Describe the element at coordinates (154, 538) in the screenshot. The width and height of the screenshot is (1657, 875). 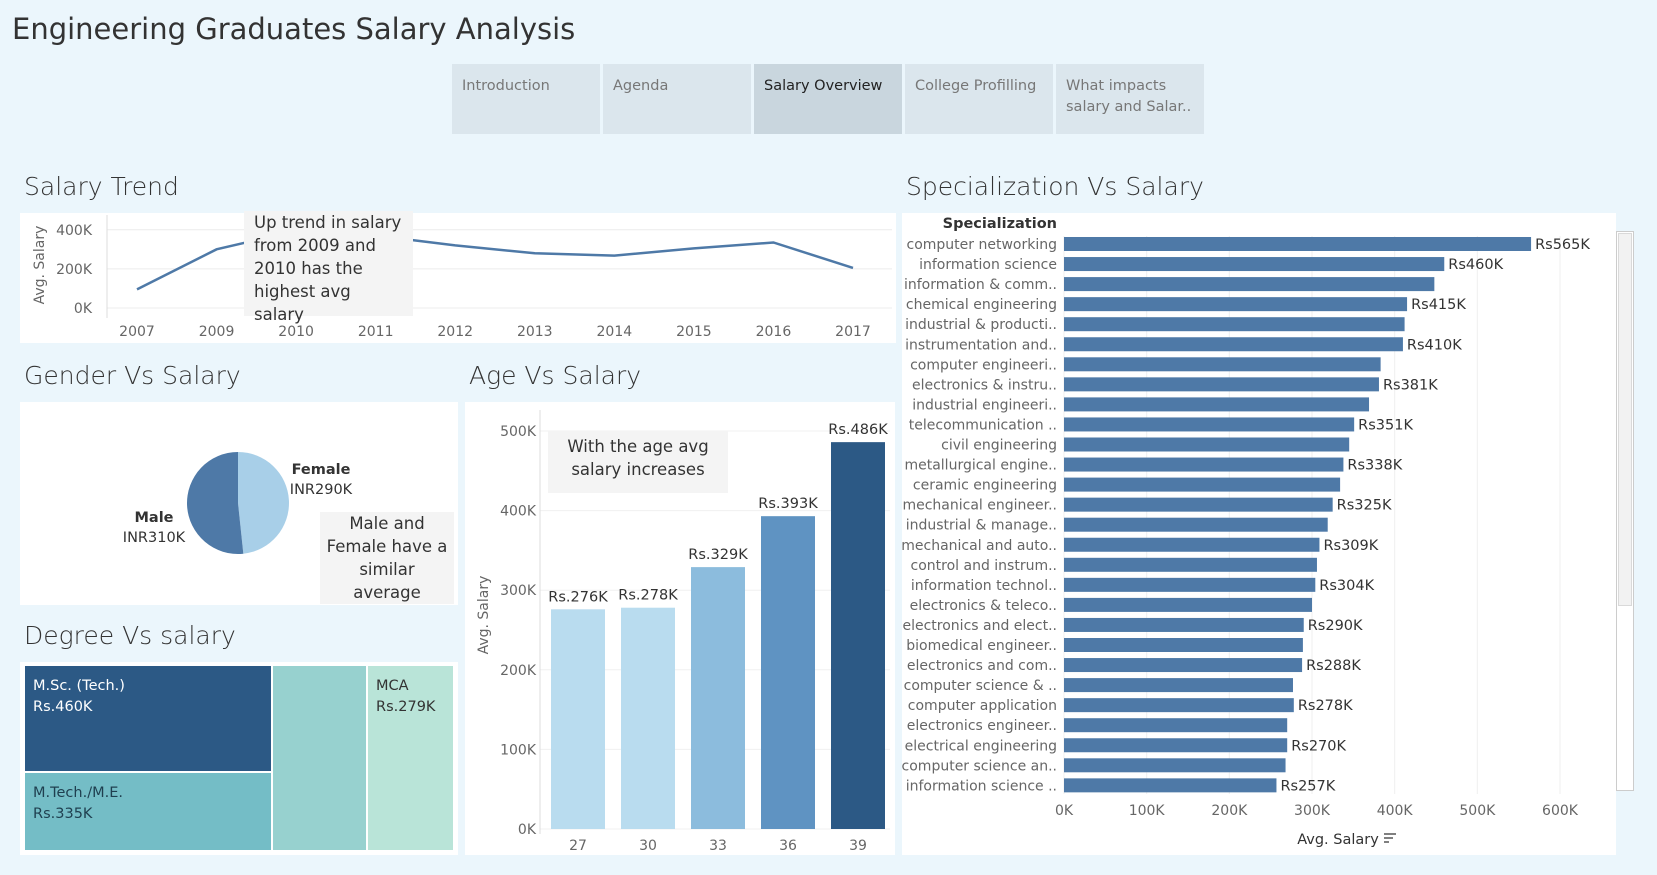
I see `pie-label-male-value: INR310K` at that location.